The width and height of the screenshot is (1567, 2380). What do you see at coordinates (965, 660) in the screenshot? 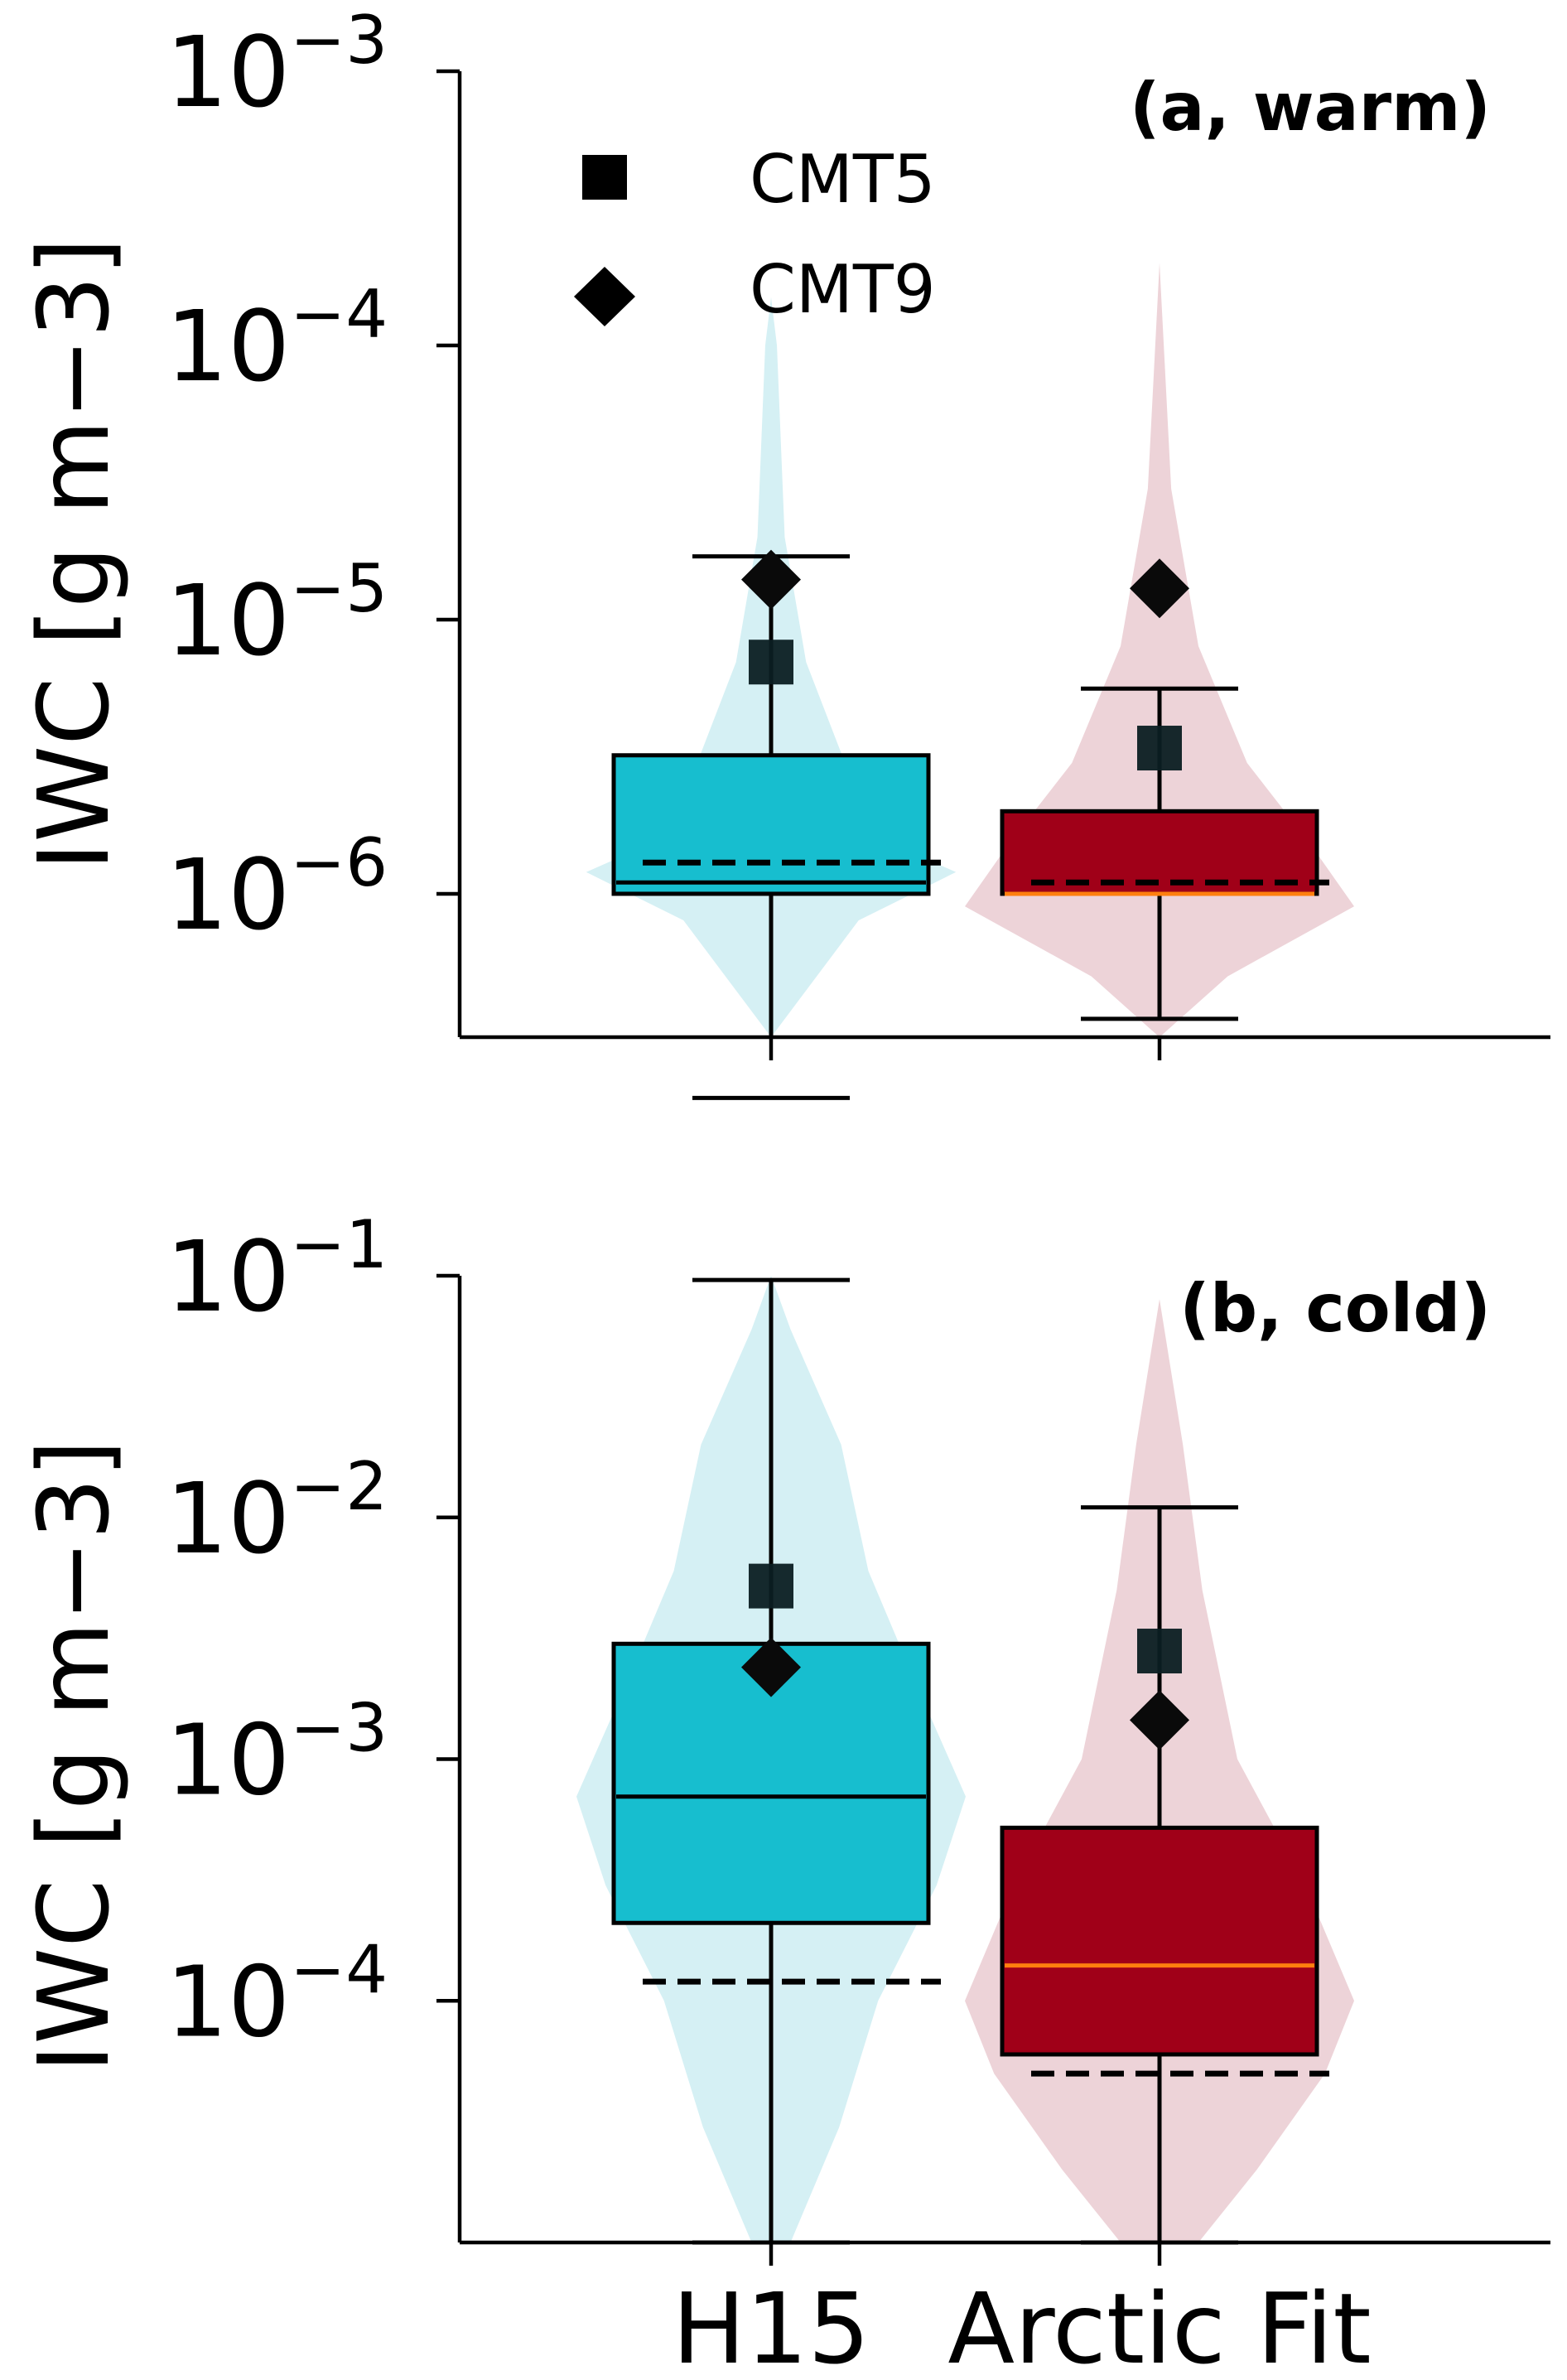
I see `panel-a-markers` at bounding box center [965, 660].